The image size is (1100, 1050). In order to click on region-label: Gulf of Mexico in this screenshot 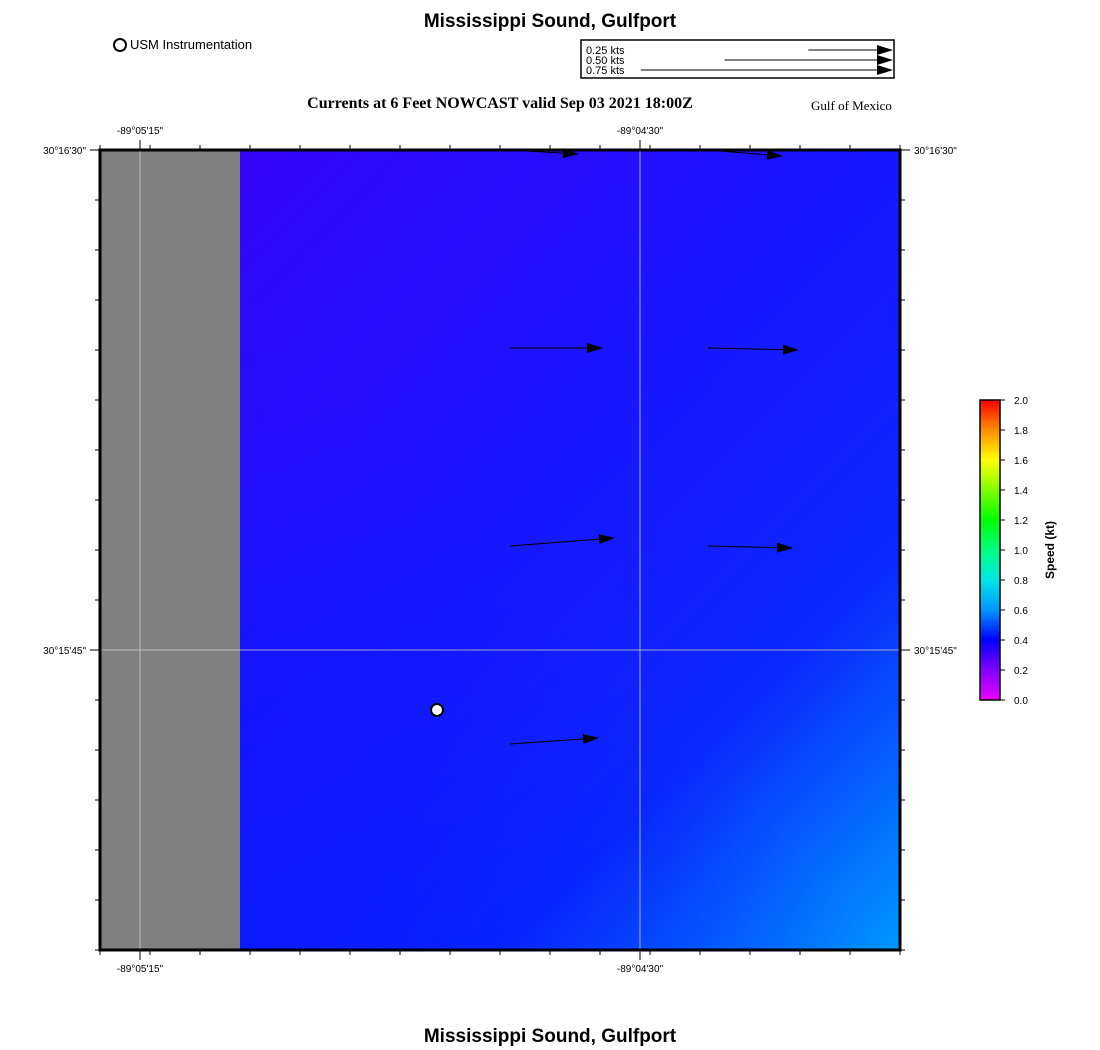, I will do `click(851, 105)`.